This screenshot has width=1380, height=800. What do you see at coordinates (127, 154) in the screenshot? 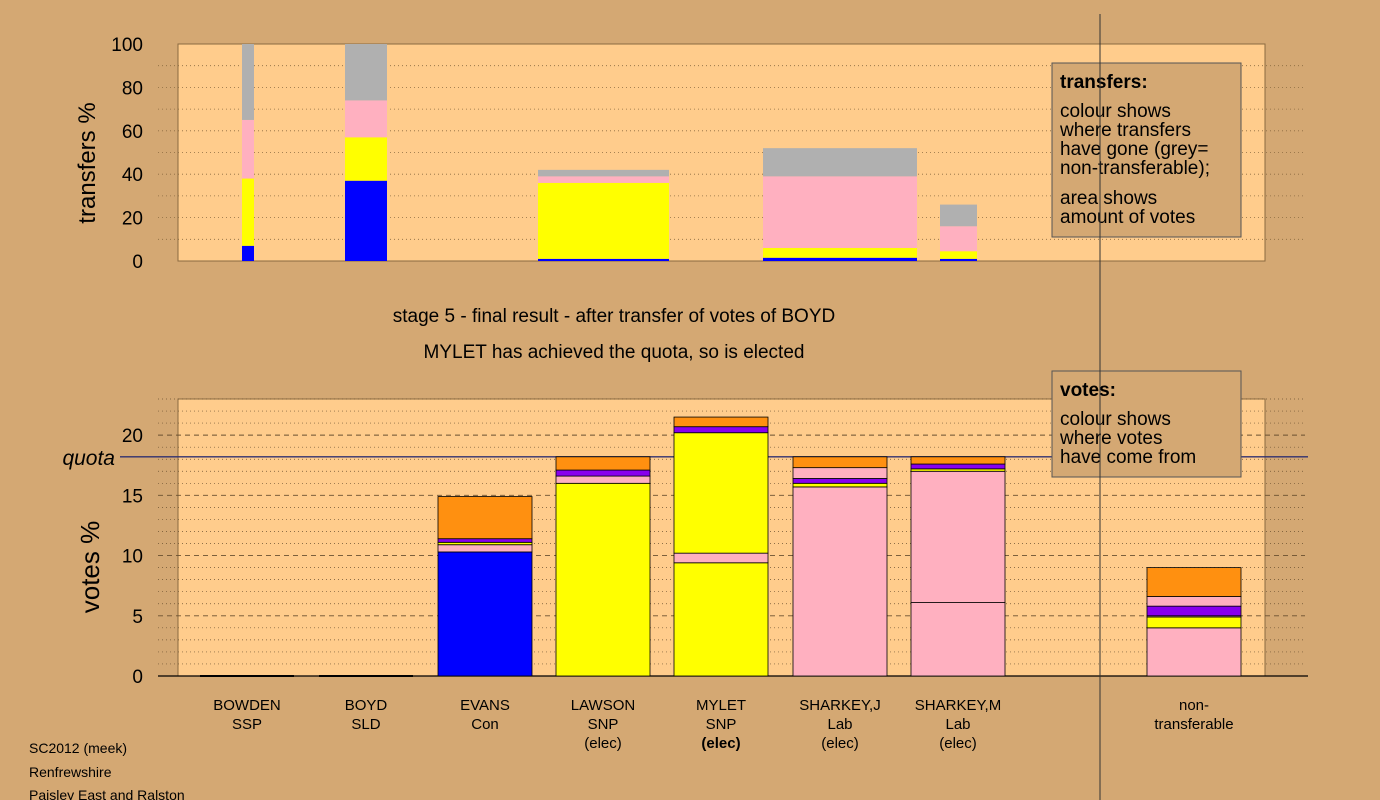
I see `transfers-y-ticks: 0 20 40 60 80 100` at bounding box center [127, 154].